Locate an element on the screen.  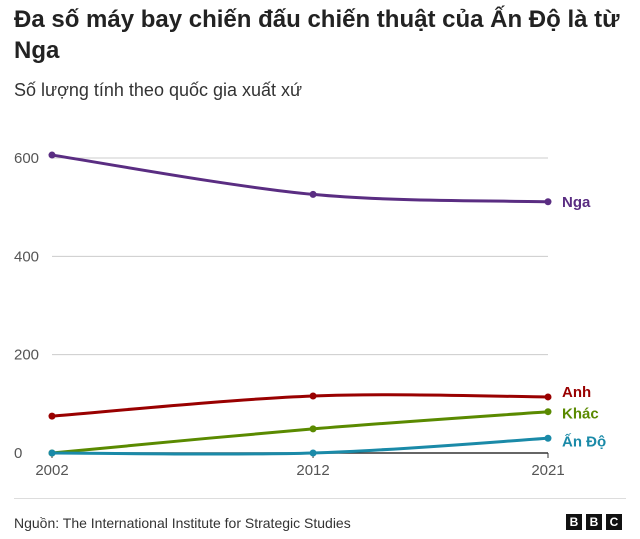
footer-divider is located at coordinates (320, 498).